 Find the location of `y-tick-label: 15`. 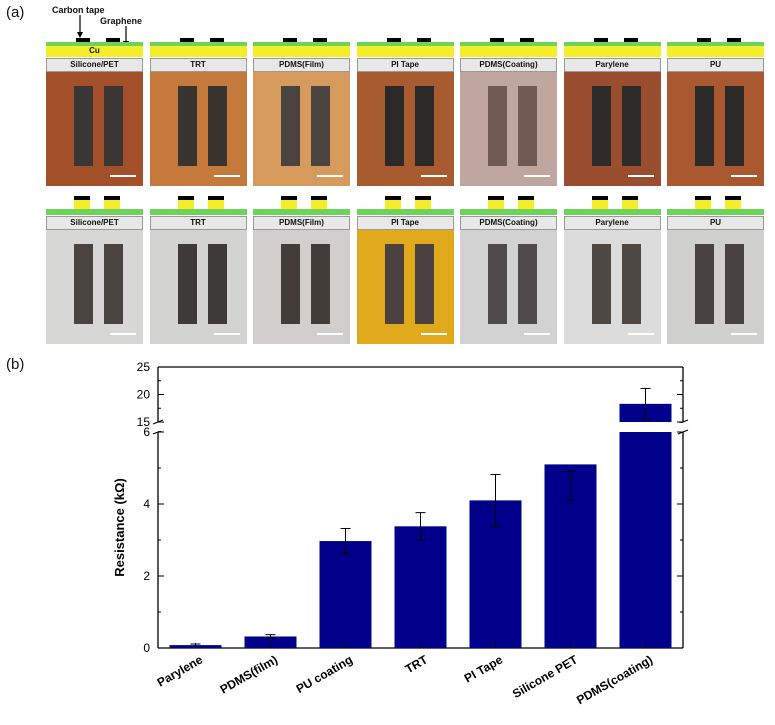

y-tick-label: 15 is located at coordinates (144, 422).